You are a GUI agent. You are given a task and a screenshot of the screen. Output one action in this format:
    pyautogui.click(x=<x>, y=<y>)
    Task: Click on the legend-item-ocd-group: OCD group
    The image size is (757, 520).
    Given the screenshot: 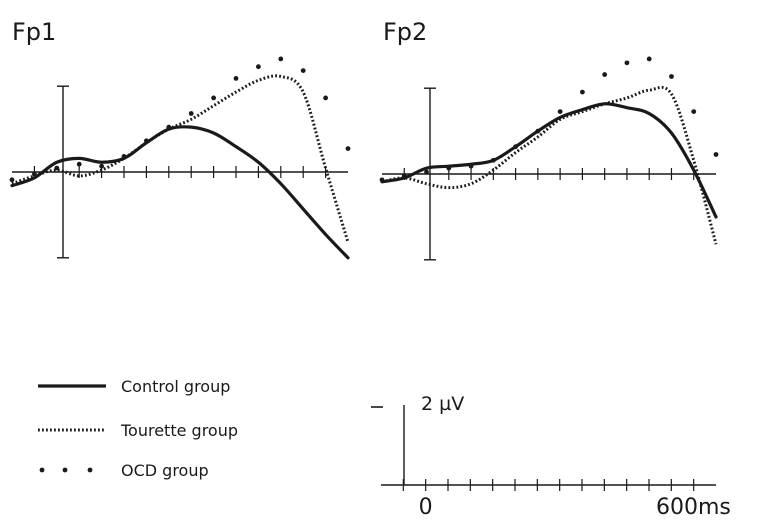 What is the action you would take?
    pyautogui.click(x=124, y=470)
    